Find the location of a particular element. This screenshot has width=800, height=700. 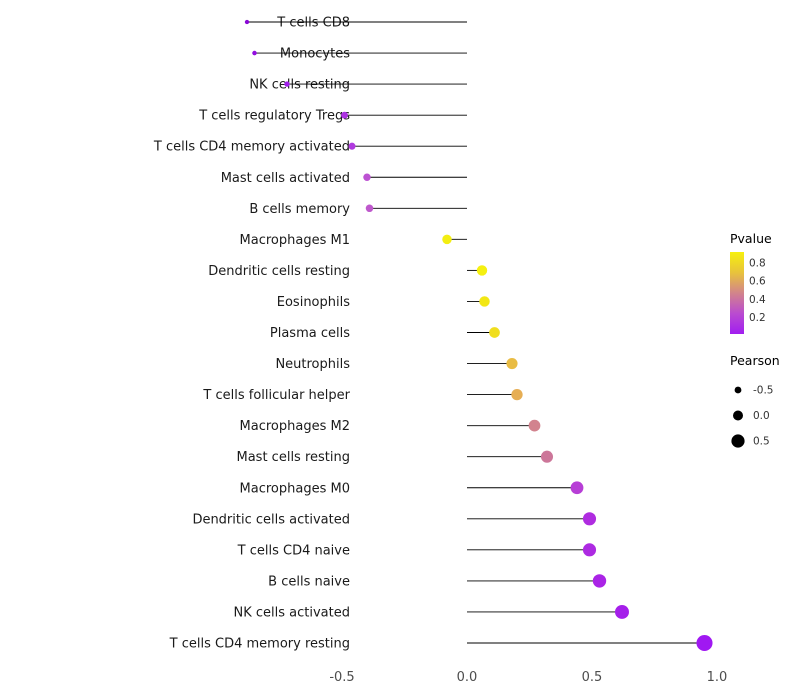

category-label: Plasma cells is located at coordinates (310, 333).